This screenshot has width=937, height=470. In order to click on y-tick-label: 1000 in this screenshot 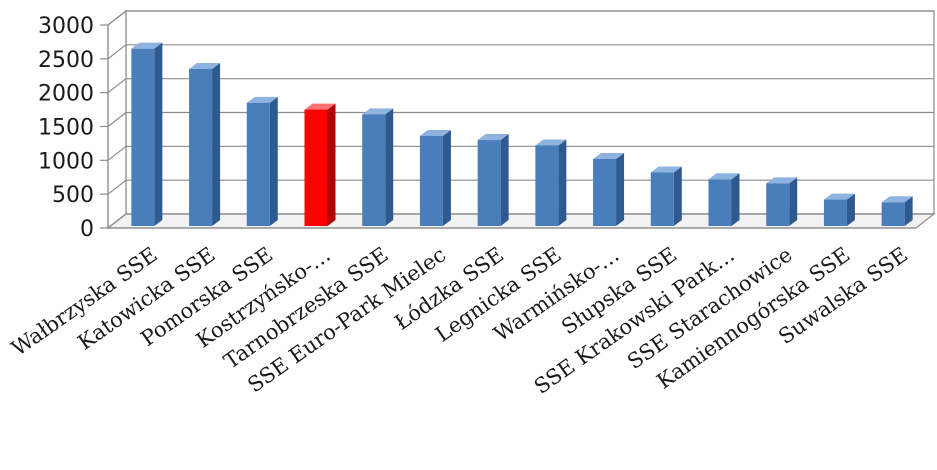, I will do `click(66, 161)`.